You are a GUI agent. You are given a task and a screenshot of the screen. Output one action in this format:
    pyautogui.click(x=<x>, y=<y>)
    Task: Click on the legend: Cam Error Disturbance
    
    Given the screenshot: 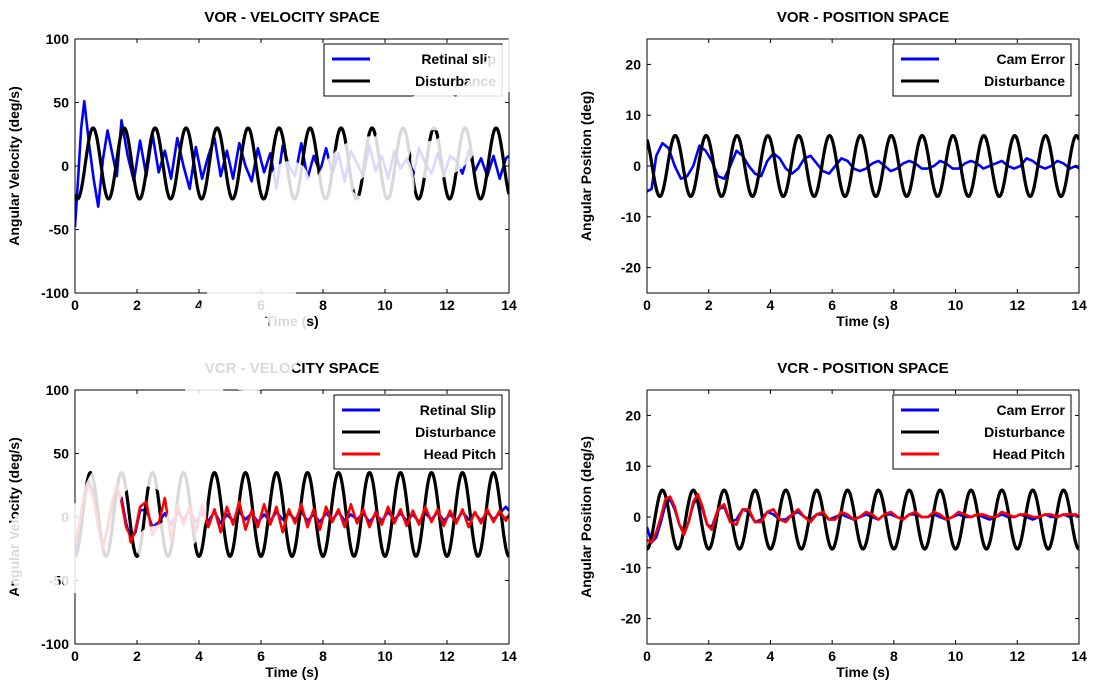 What is the action you would take?
    pyautogui.click(x=982, y=70)
    